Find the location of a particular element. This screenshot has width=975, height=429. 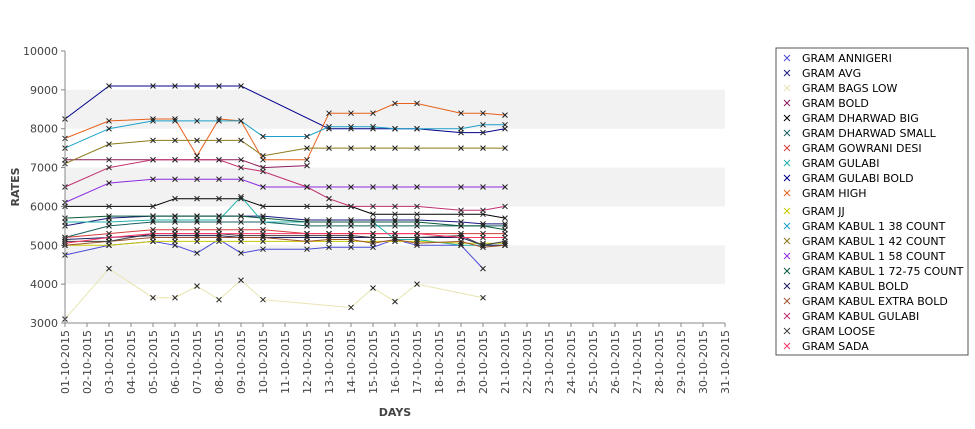

x-tick-label: 14-10-2015 is located at coordinates (351, 362).